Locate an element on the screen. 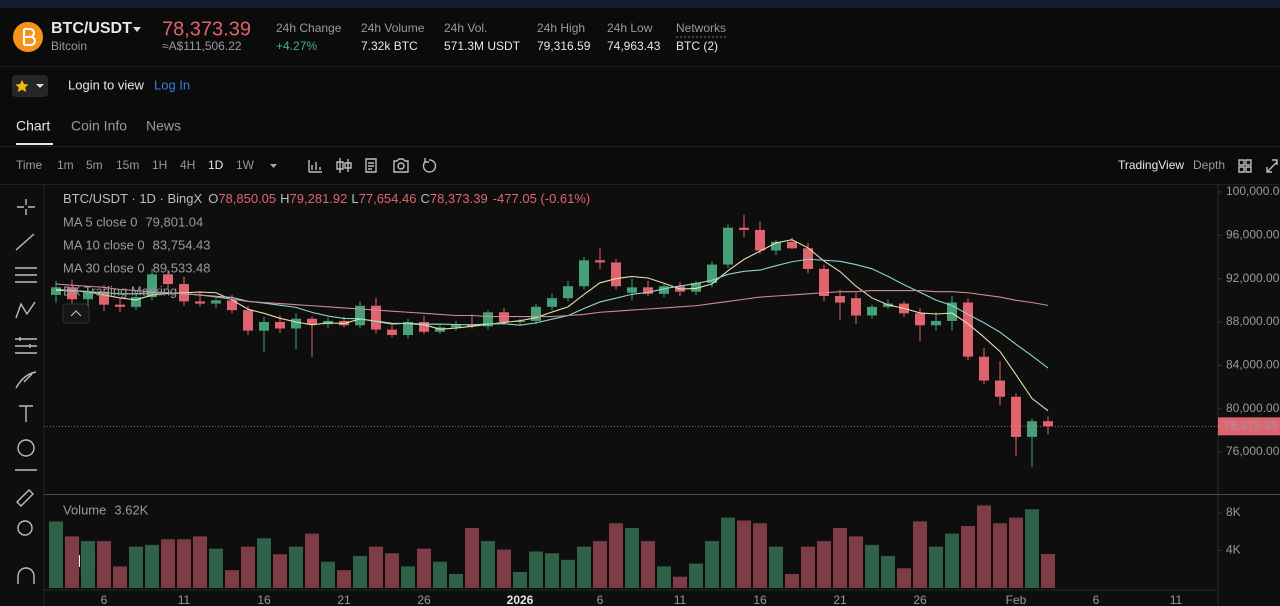  interval: 5m is located at coordinates (94, 165).